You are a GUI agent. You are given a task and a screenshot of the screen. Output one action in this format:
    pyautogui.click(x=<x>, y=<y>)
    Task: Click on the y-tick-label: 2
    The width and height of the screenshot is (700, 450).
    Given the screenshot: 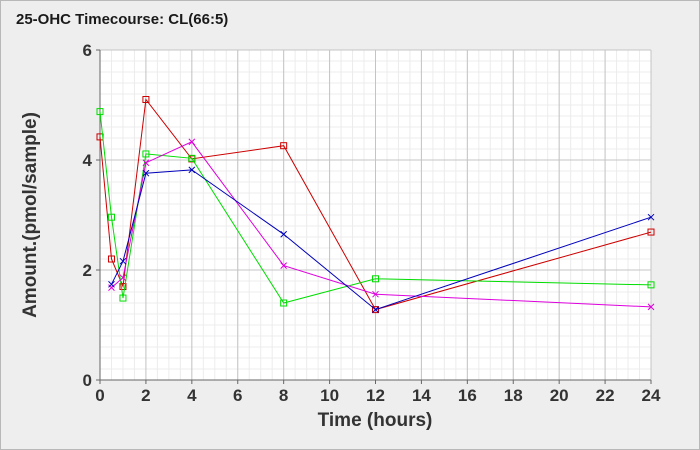 What is the action you would take?
    pyautogui.click(x=87, y=270)
    